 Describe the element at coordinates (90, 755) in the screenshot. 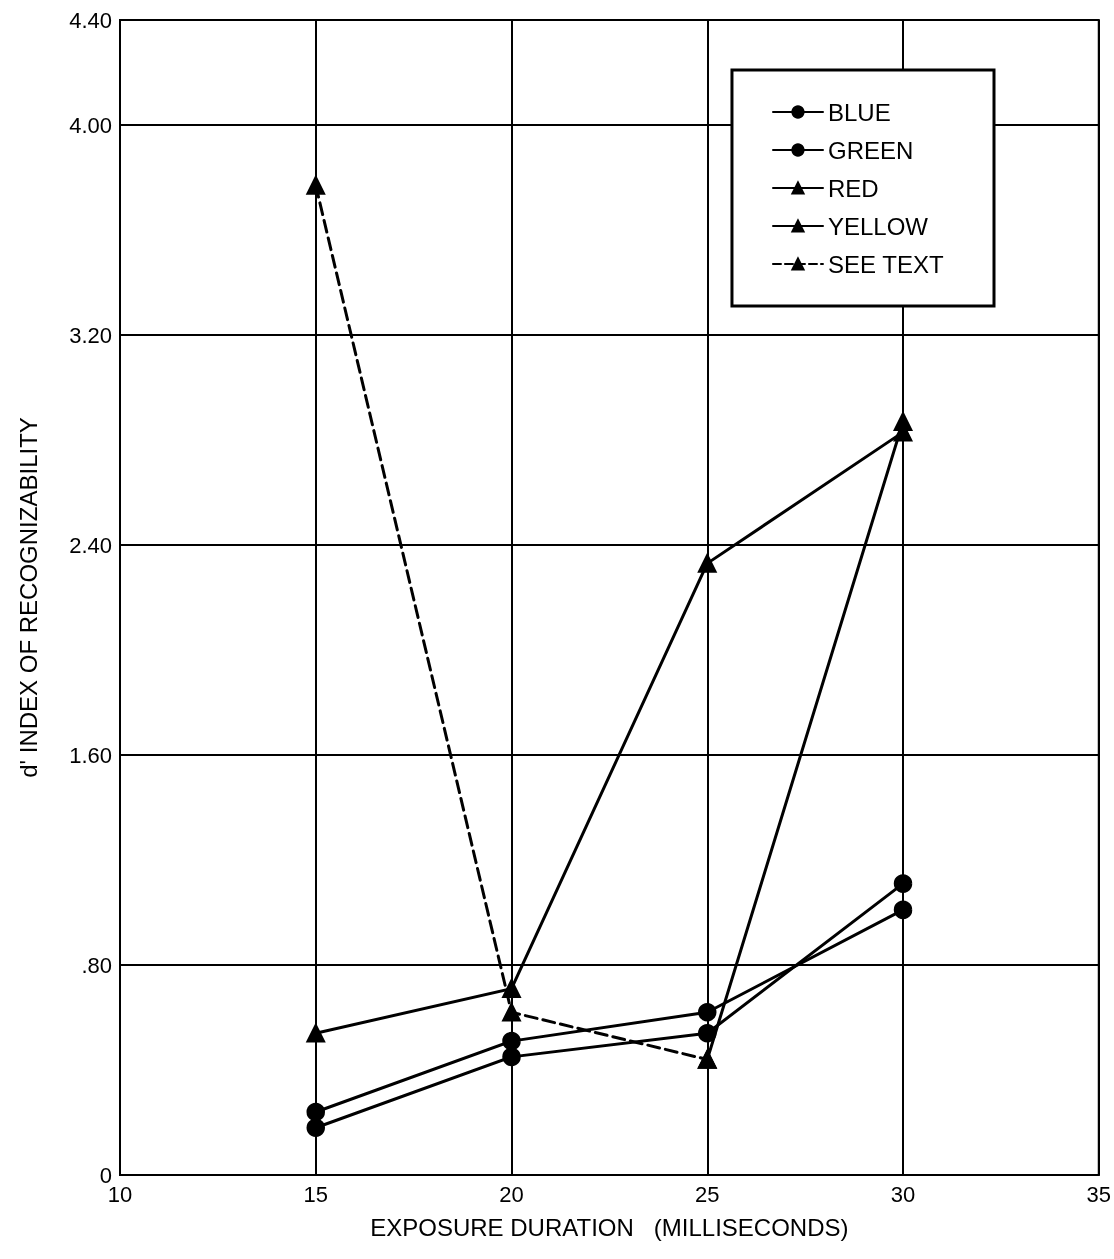

I see `y-tick-label: 1.60` at that location.